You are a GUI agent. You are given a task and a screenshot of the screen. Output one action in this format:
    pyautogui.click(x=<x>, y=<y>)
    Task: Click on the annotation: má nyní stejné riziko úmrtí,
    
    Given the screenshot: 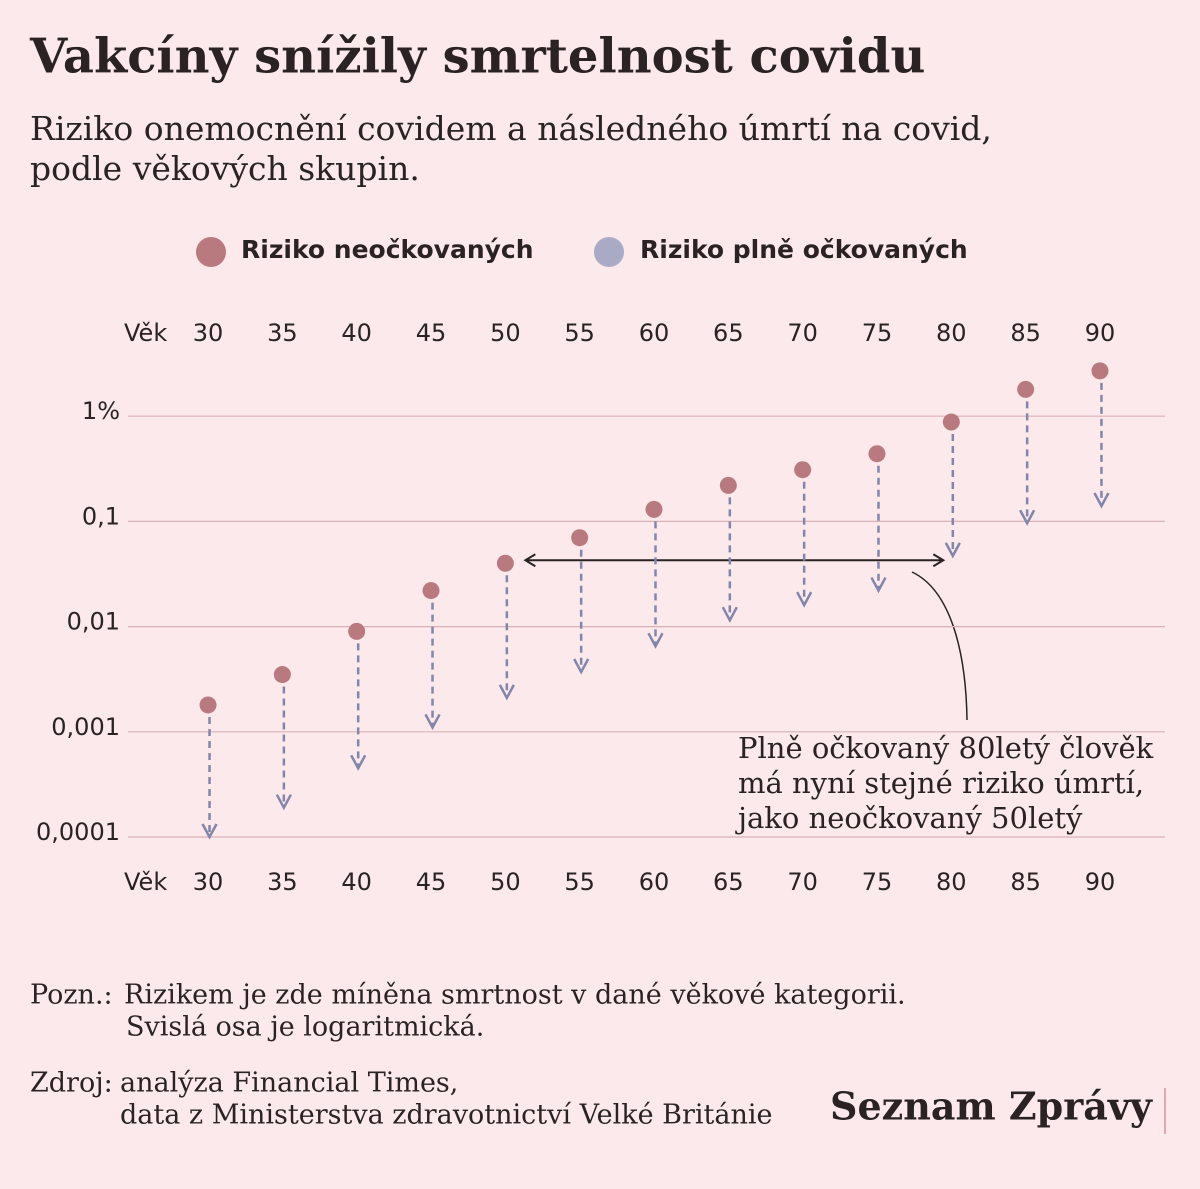 What is the action you would take?
    pyautogui.click(x=941, y=783)
    